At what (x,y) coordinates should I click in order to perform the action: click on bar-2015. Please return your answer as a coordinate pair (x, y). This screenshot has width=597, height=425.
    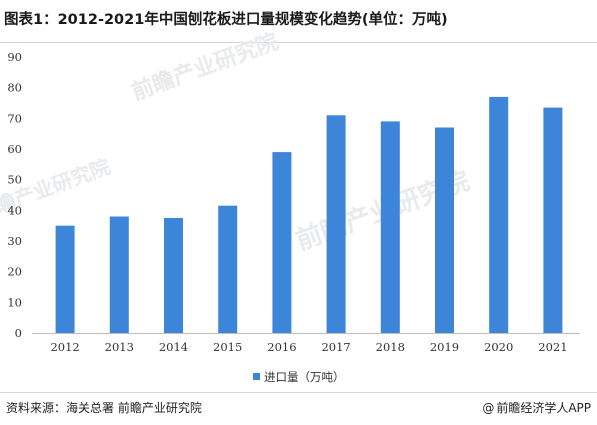
    Looking at the image, I should click on (228, 269).